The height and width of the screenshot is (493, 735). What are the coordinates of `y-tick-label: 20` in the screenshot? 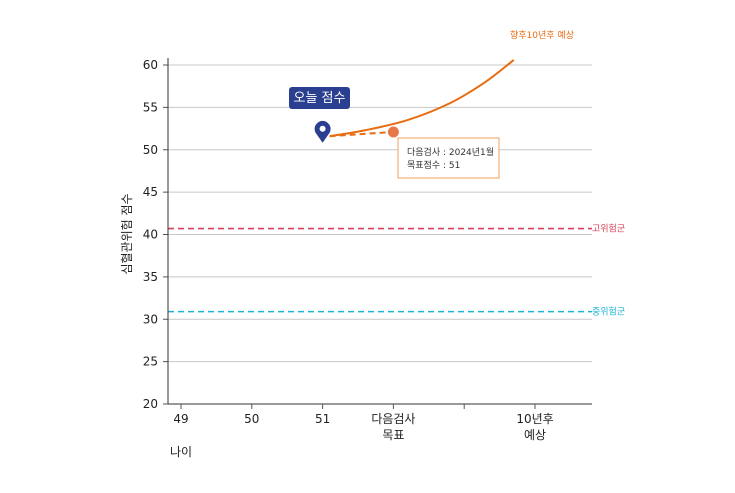 It's located at (150, 404).